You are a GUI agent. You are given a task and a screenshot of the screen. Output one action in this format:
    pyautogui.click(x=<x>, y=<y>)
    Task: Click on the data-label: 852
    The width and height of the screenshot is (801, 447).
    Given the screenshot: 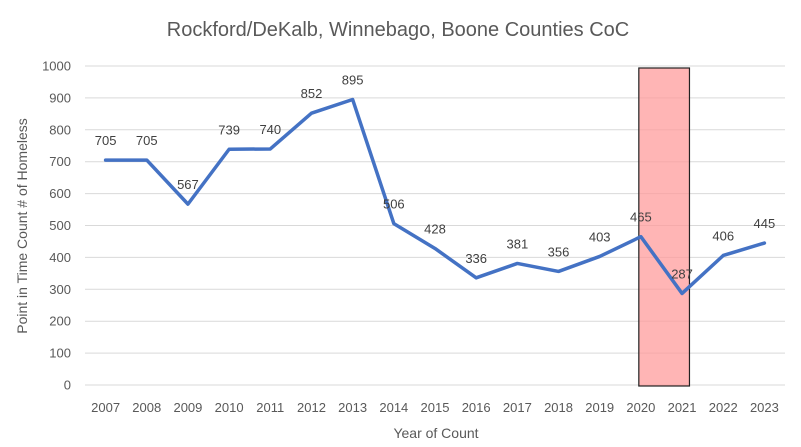 What is the action you would take?
    pyautogui.click(x=312, y=93)
    